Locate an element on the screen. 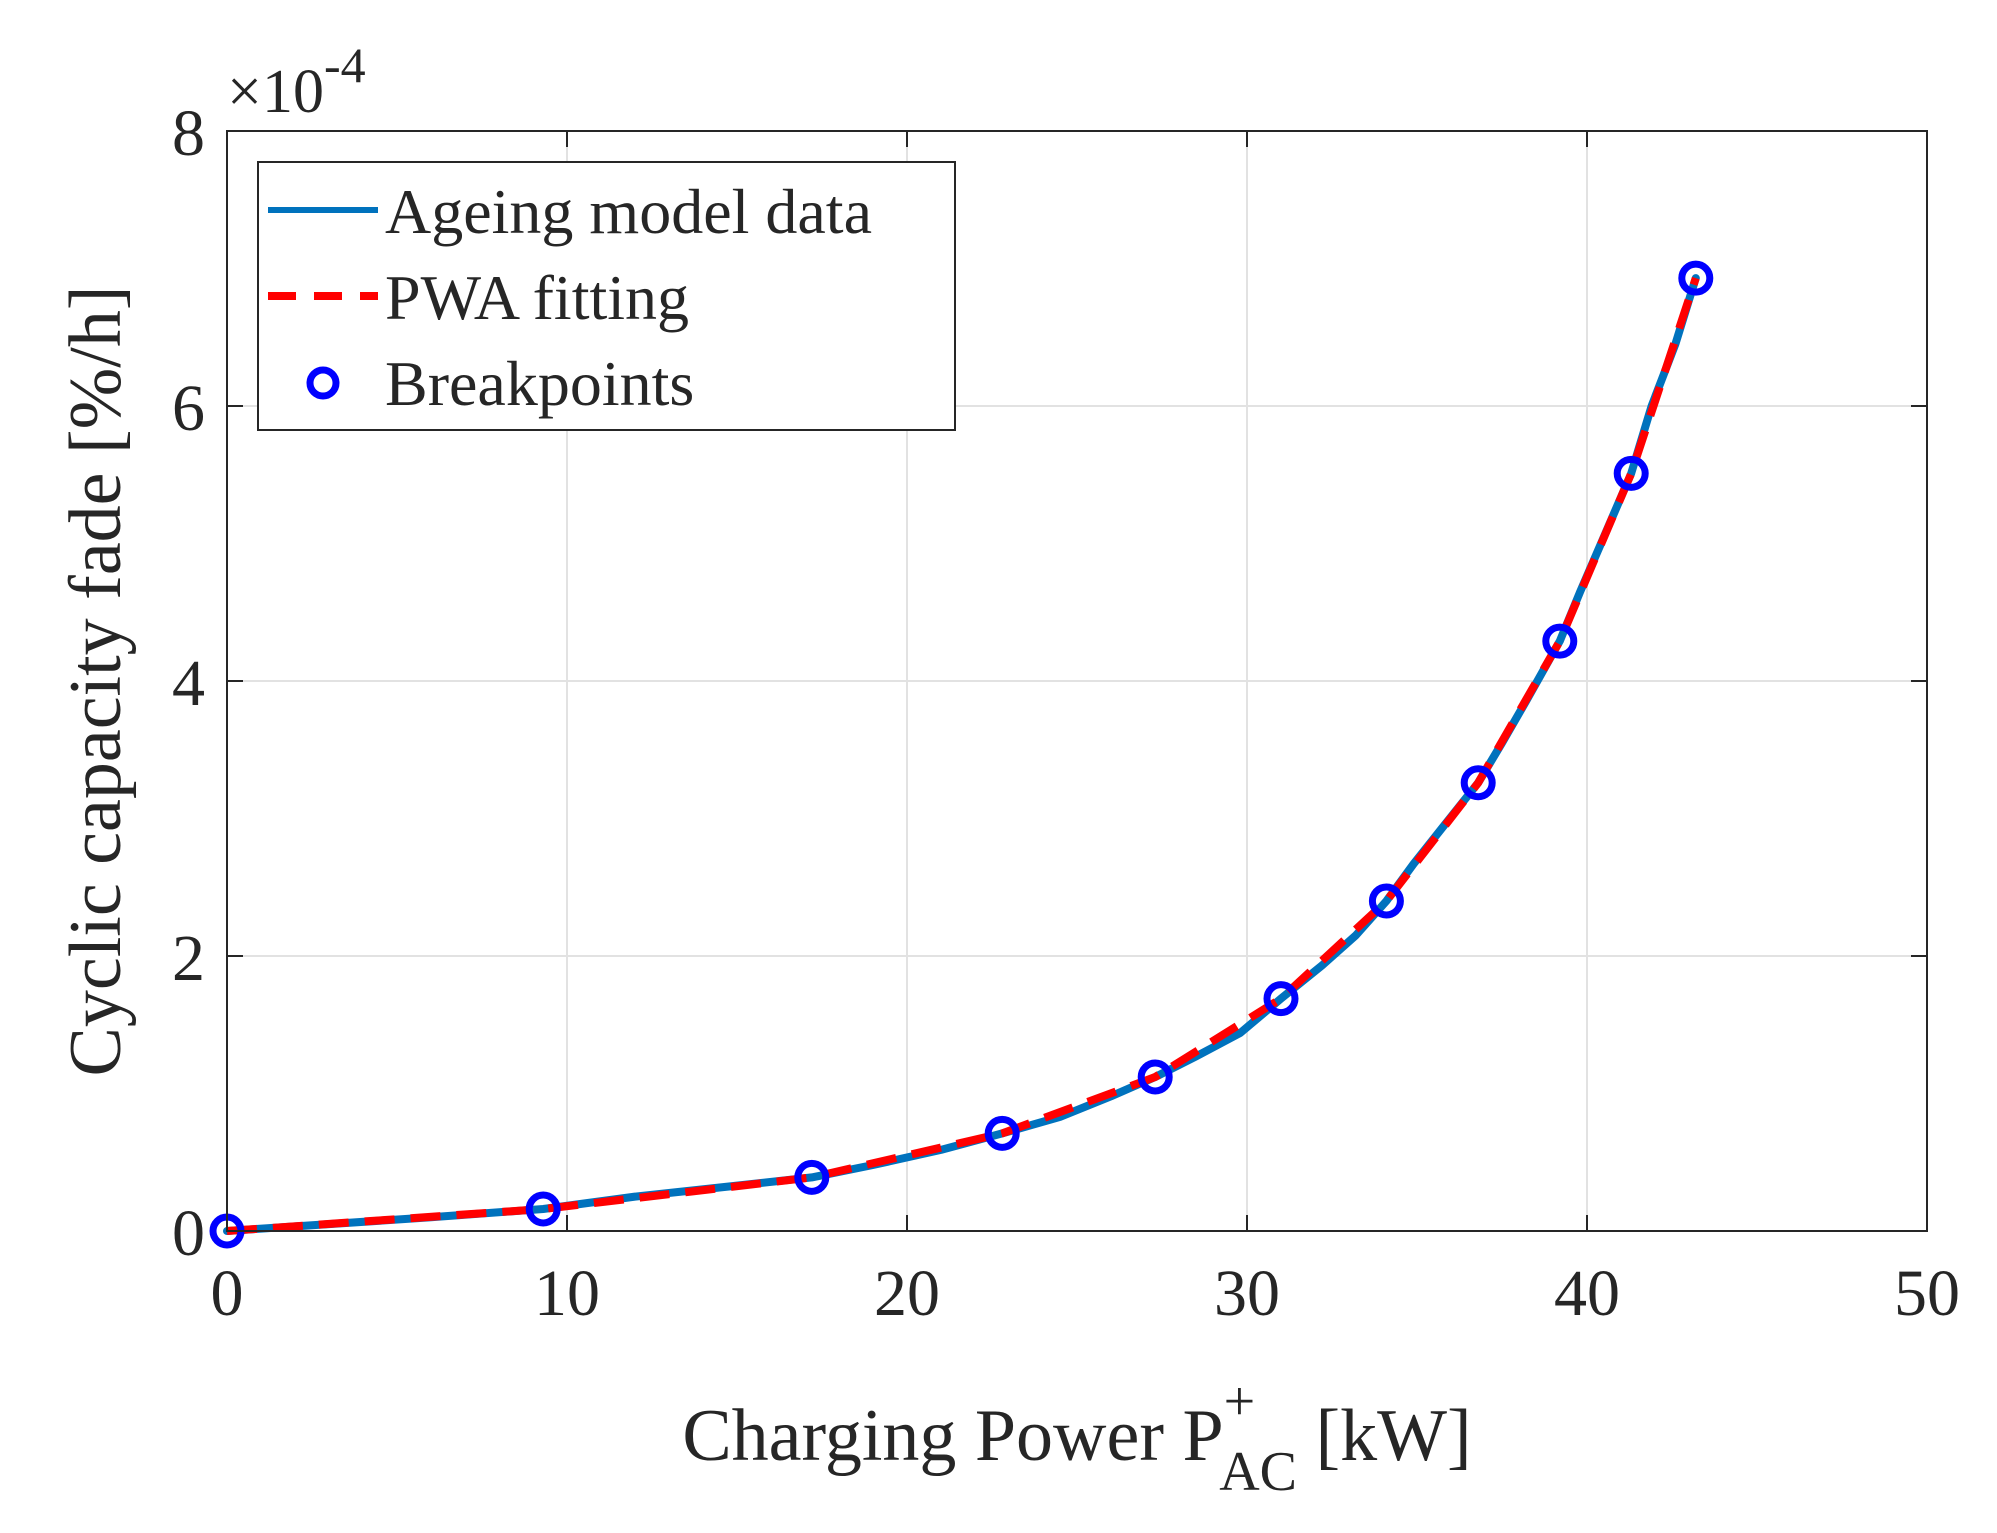 This screenshot has height=1533, width=1997. y-tick-label: 2 is located at coordinates (188, 958).